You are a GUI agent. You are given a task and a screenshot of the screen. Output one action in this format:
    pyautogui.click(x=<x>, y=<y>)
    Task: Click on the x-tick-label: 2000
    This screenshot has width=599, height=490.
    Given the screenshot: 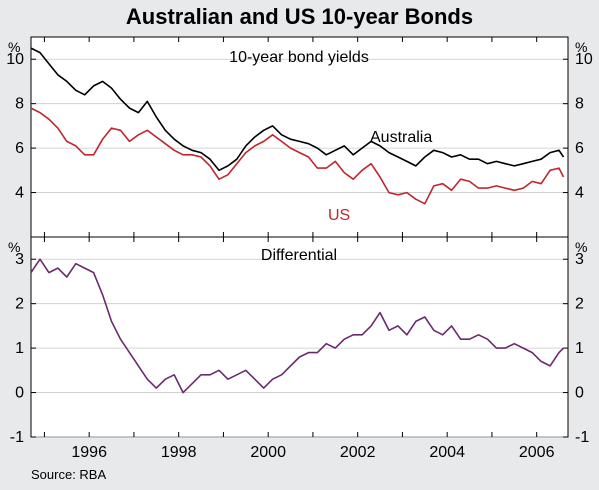 What is the action you would take?
    pyautogui.click(x=268, y=452)
    